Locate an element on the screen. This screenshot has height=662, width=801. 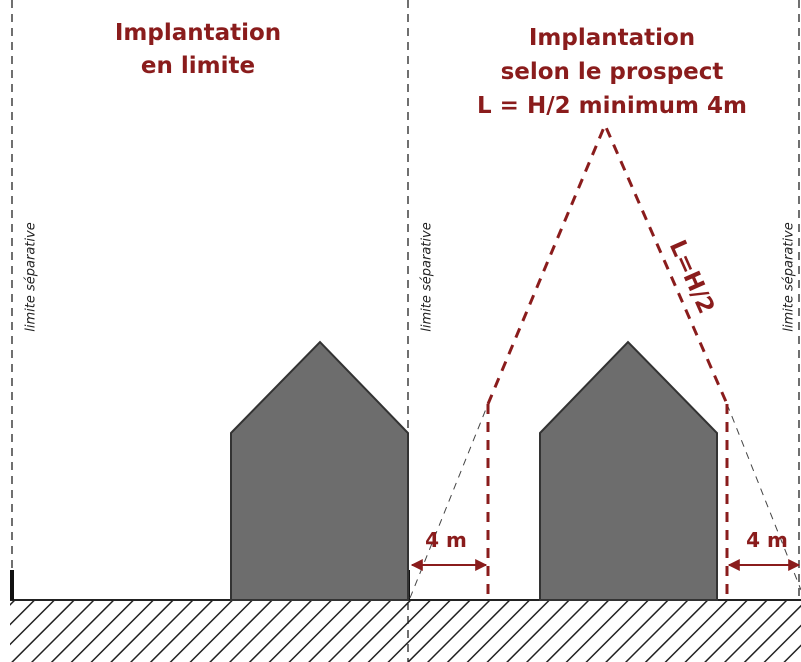
title-line: selon le prospect is located at coordinates (612, 72).